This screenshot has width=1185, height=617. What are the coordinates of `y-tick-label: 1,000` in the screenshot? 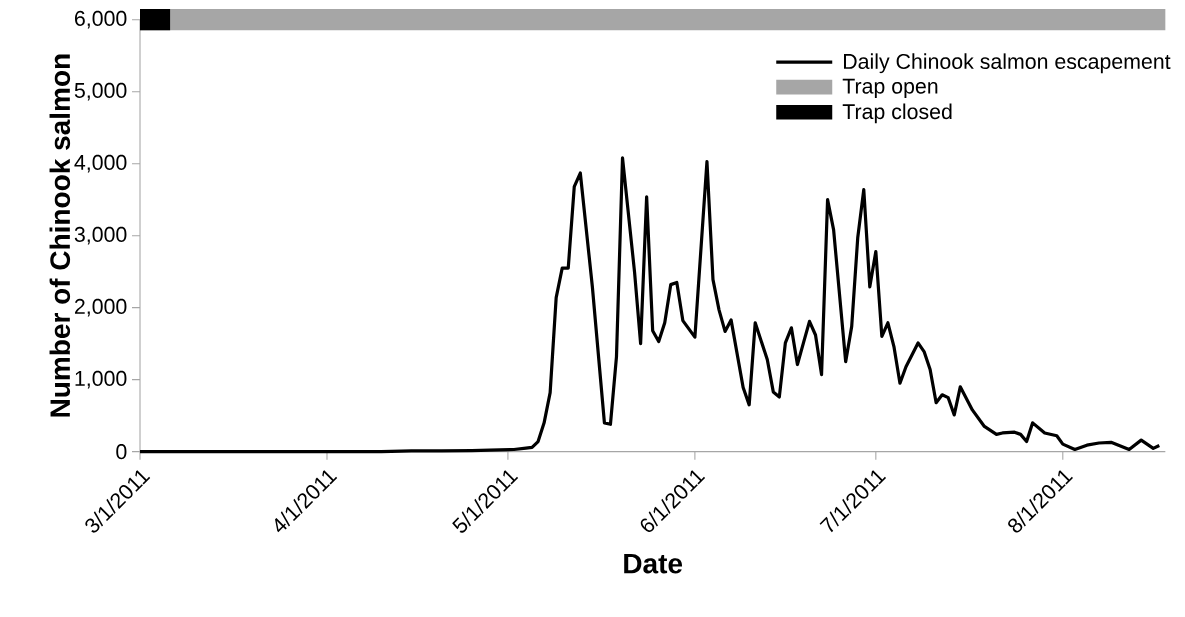 It's located at (101, 379).